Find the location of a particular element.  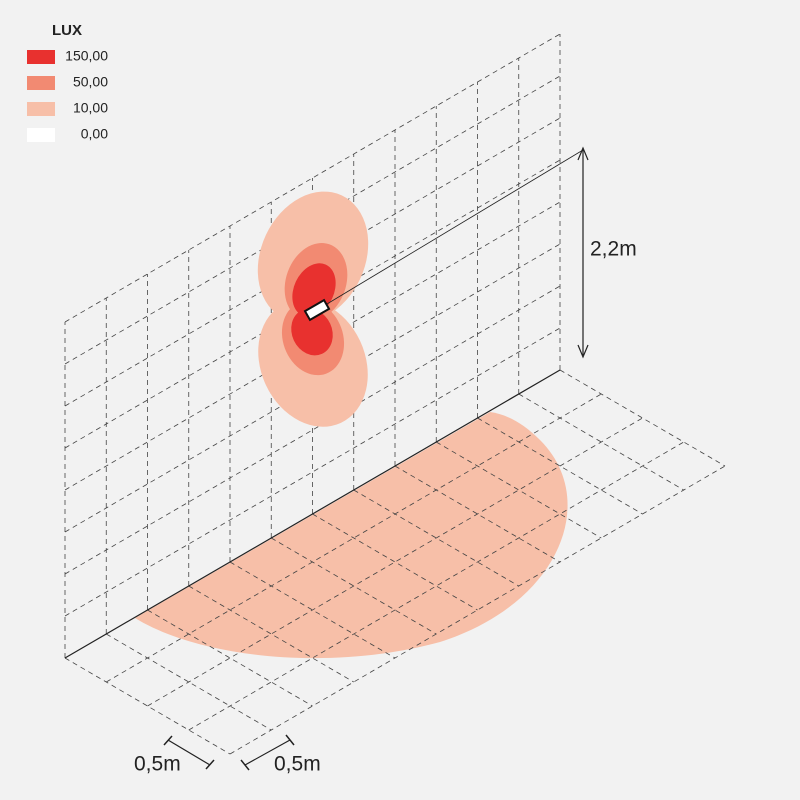

height-dimension: 2,2m is located at coordinates (607, 252).